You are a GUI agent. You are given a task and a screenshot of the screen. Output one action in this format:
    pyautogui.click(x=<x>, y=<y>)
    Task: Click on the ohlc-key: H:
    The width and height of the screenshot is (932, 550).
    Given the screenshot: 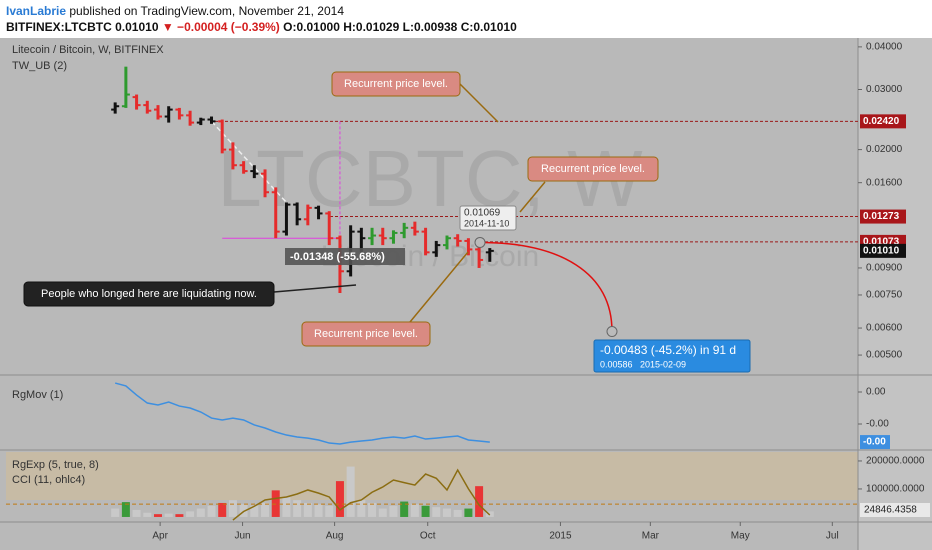 What is the action you would take?
    pyautogui.click(x=349, y=27)
    